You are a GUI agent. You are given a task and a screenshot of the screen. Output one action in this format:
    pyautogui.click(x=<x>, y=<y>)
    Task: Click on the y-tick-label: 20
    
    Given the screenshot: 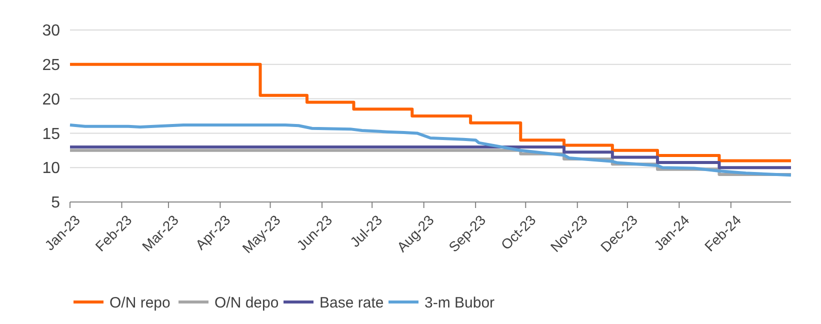 What is the action you would take?
    pyautogui.click(x=51, y=99)
    